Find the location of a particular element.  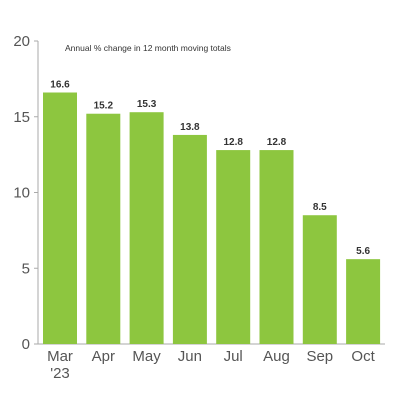

x-tick-label: Jun is located at coordinates (190, 356).